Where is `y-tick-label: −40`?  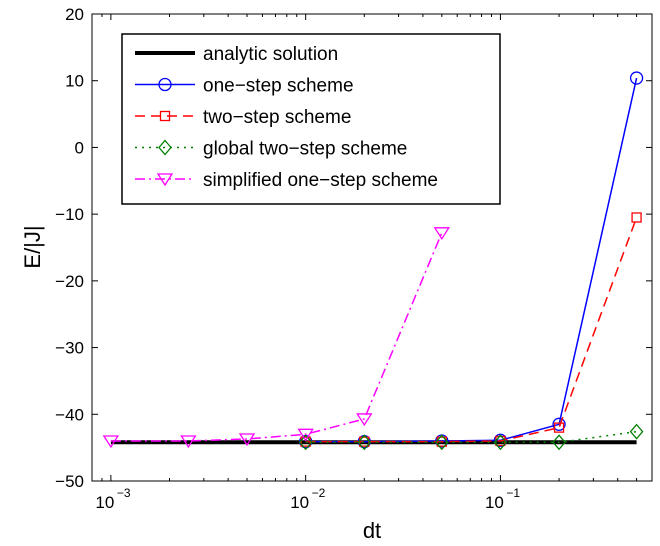
y-tick-label: −40 is located at coordinates (69, 414).